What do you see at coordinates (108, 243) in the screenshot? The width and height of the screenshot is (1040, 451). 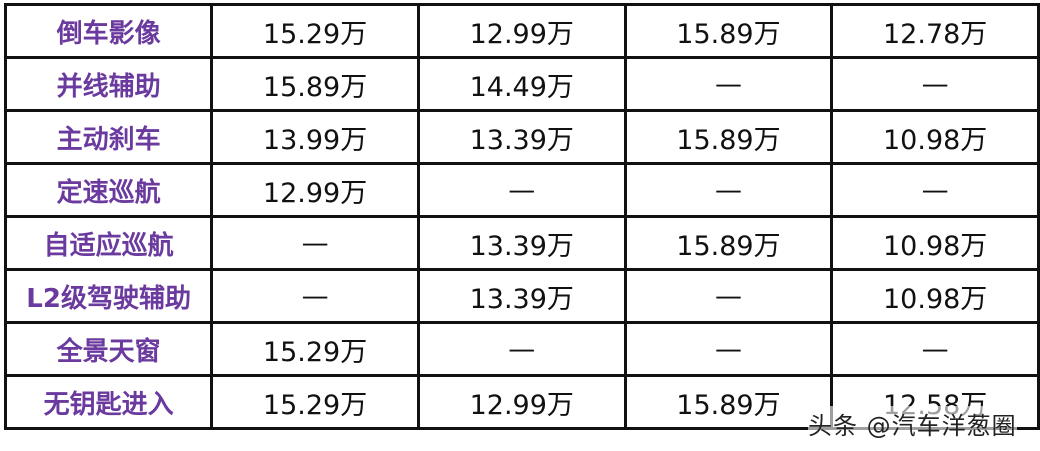 I see `feature-name-cell: 自适应巡航` at bounding box center [108, 243].